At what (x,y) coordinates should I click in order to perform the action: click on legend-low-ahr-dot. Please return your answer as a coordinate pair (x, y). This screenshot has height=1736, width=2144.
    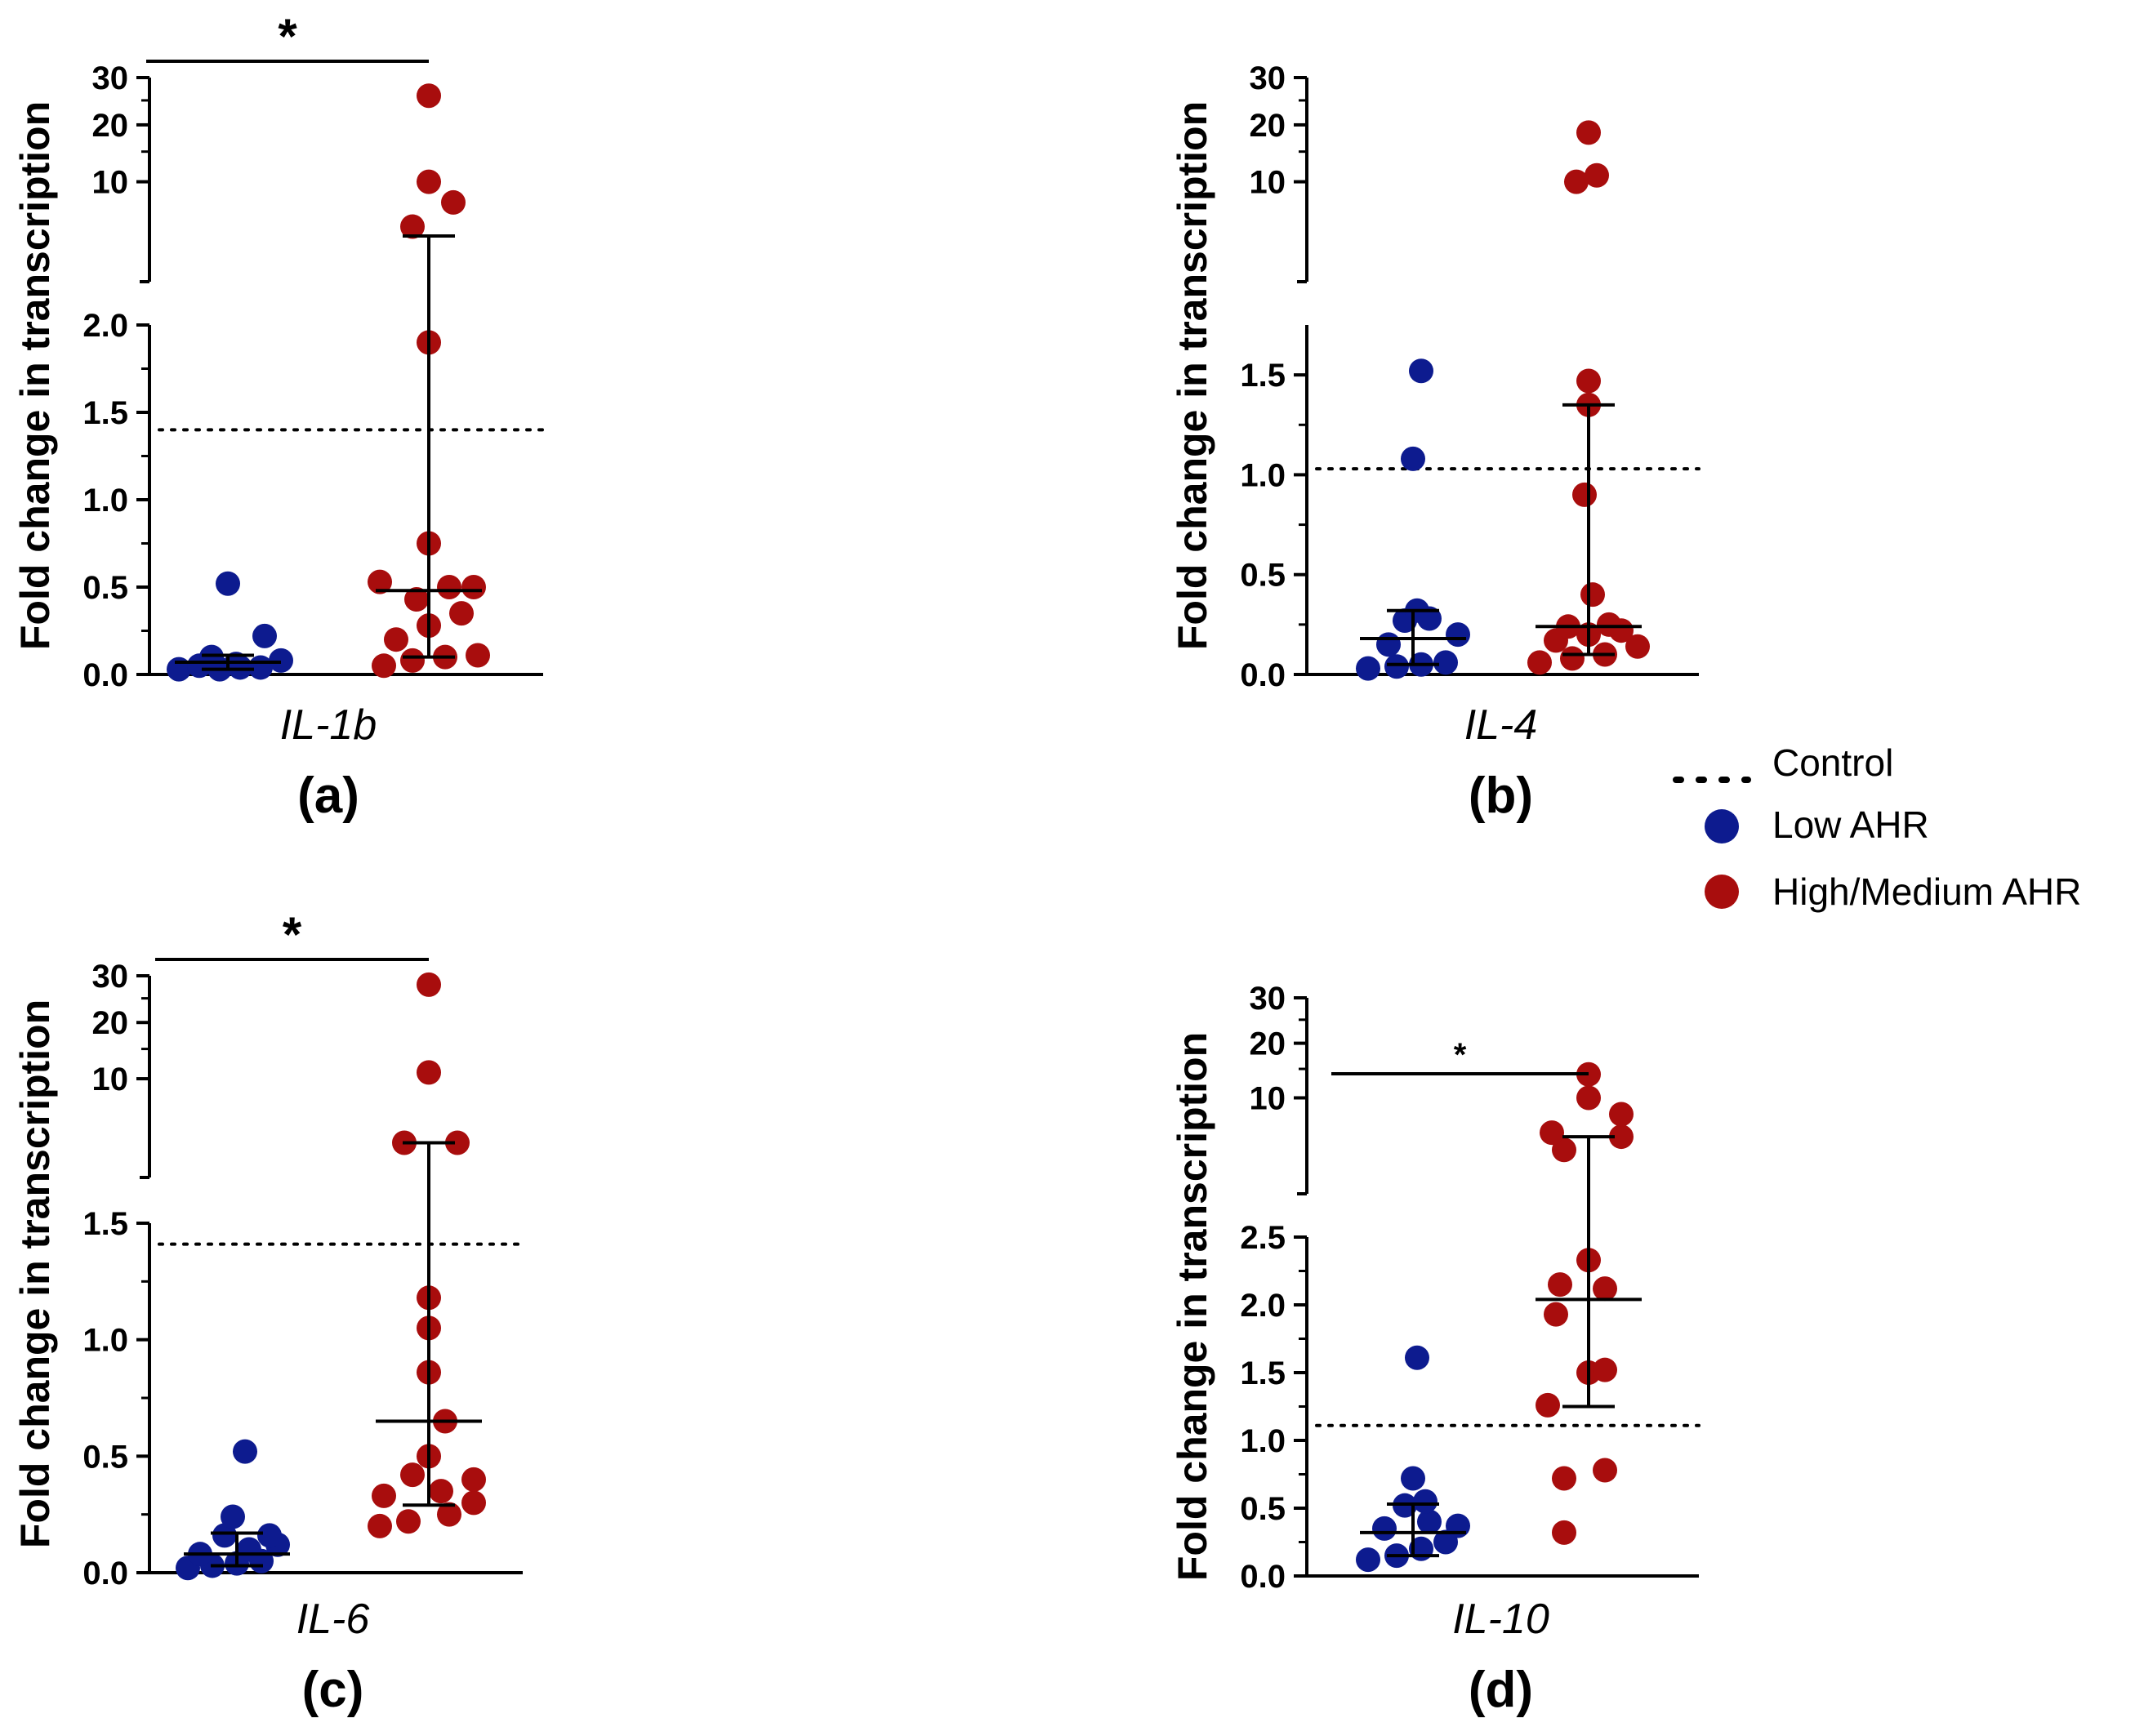
    Looking at the image, I should click on (1722, 827).